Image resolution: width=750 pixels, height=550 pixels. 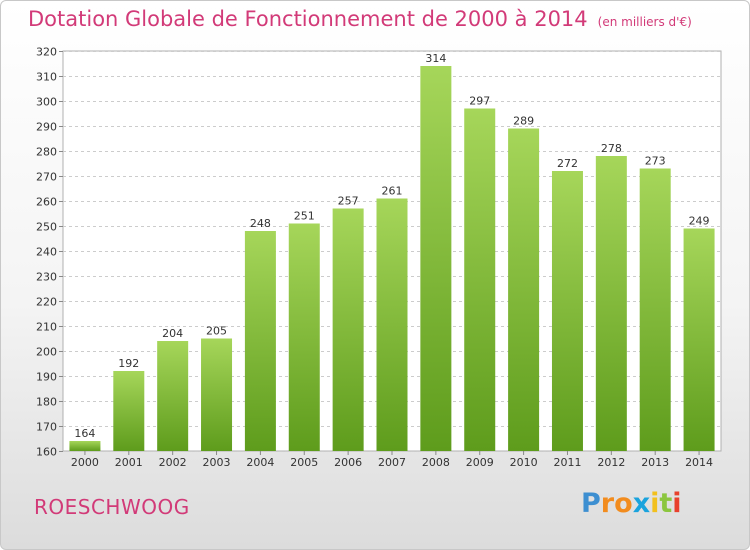 I want to click on logo-letter: P, so click(x=591, y=503).